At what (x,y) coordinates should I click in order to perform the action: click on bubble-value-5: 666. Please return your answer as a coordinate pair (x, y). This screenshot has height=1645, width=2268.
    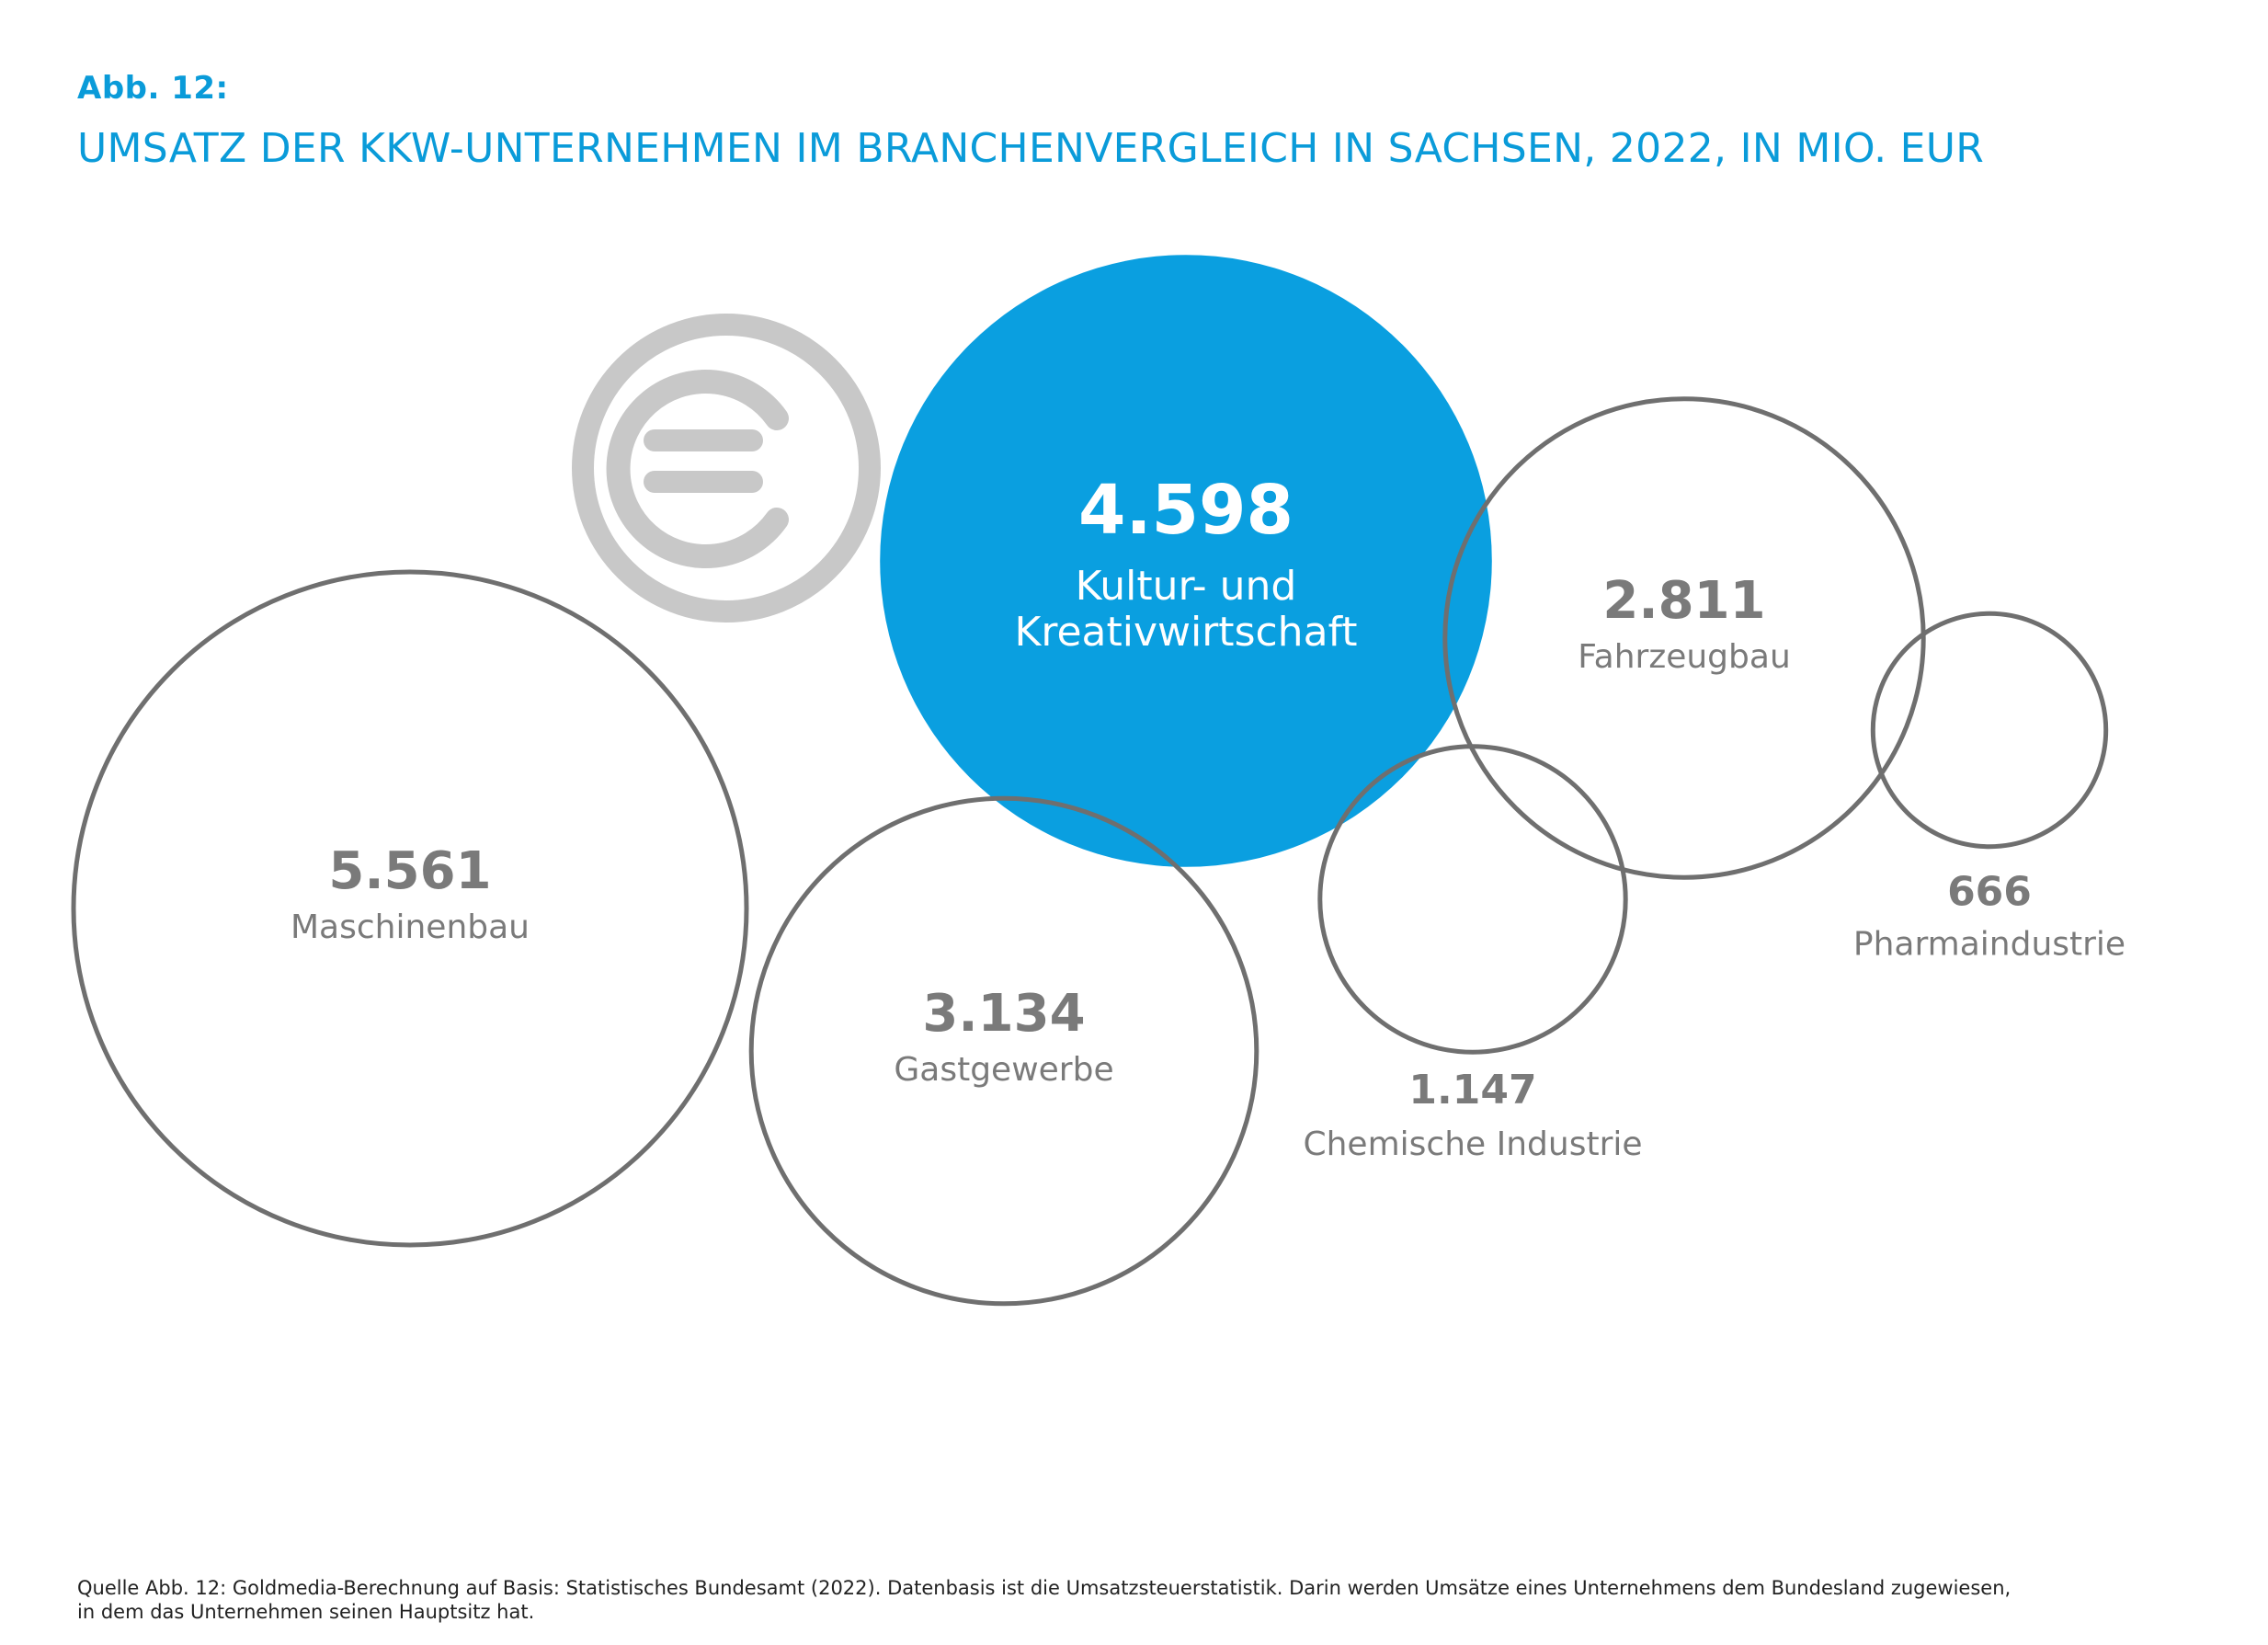
    Looking at the image, I should click on (1990, 892).